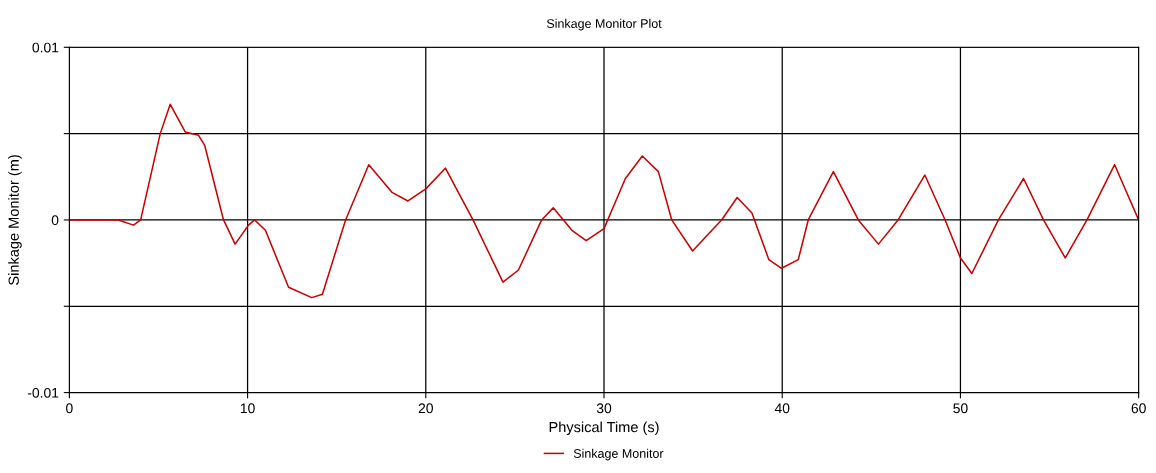 The image size is (1156, 473). Describe the element at coordinates (69, 408) in the screenshot. I see `x-tick-label: 0` at that location.